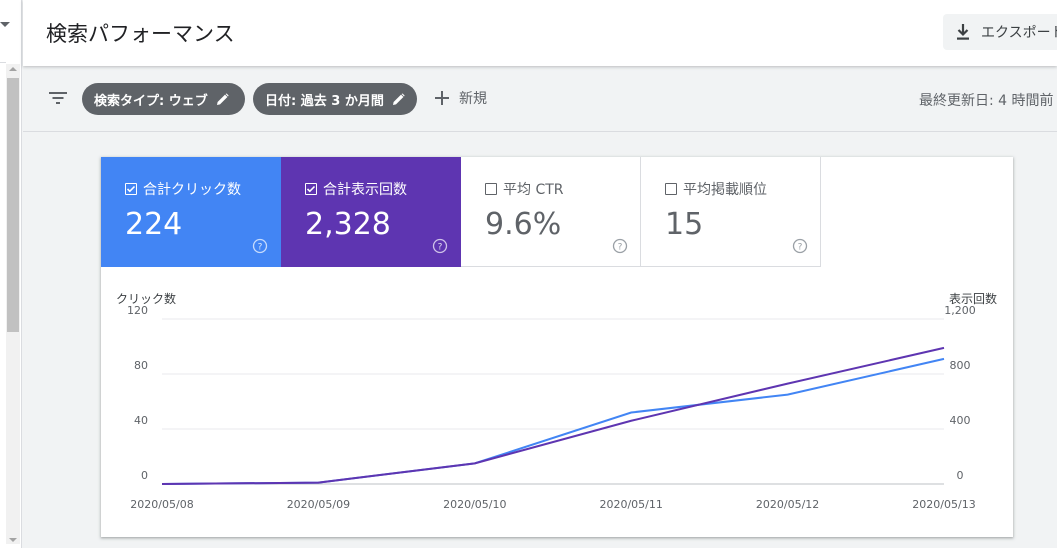 The image size is (1057, 548). Describe the element at coordinates (1019, 33) in the screenshot. I see `export-label: エクスポート` at that location.